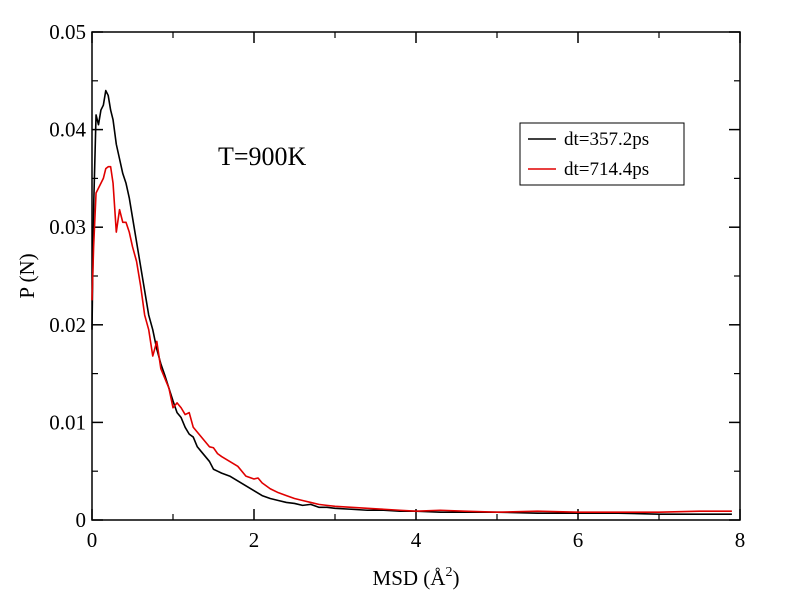 This screenshot has height=612, width=792. Describe the element at coordinates (67, 325) in the screenshot. I see `y-tick-label: 0.02` at that location.